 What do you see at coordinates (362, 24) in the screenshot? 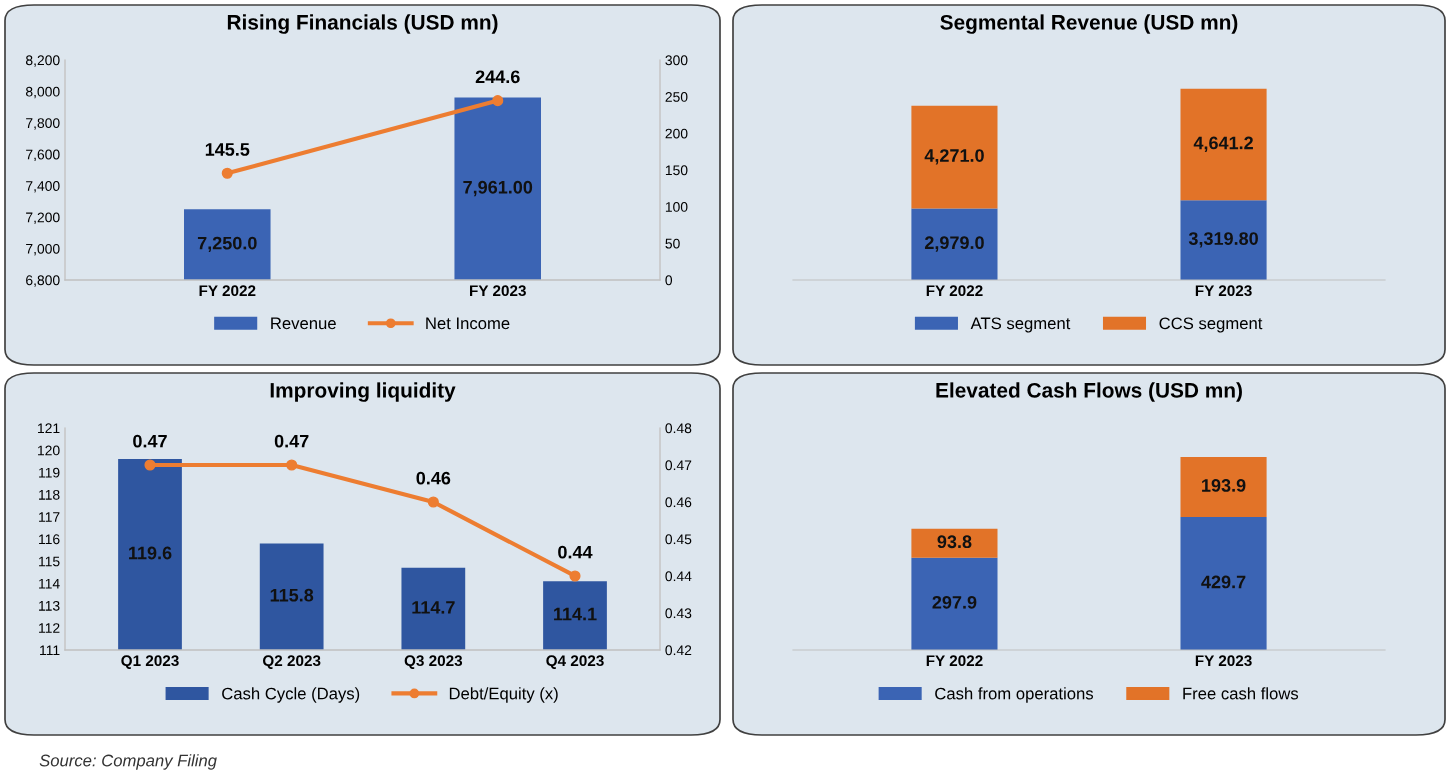
I see `chart-title: Rising Financials (USD mn)` at bounding box center [362, 24].